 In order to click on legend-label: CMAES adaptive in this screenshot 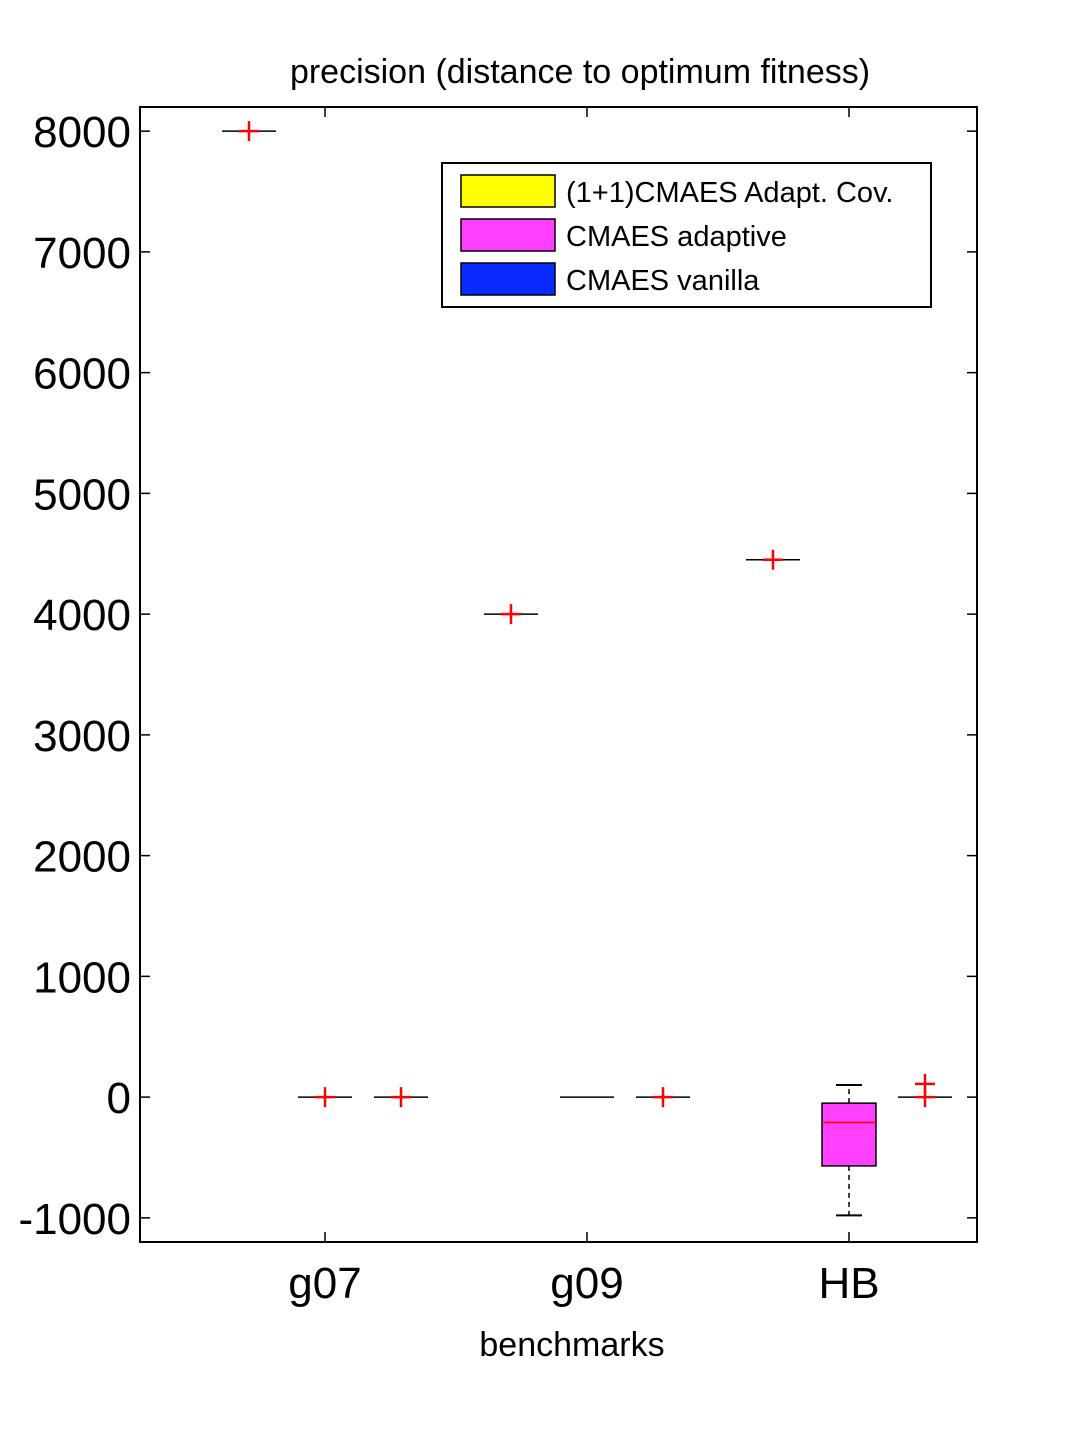, I will do `click(676, 237)`.